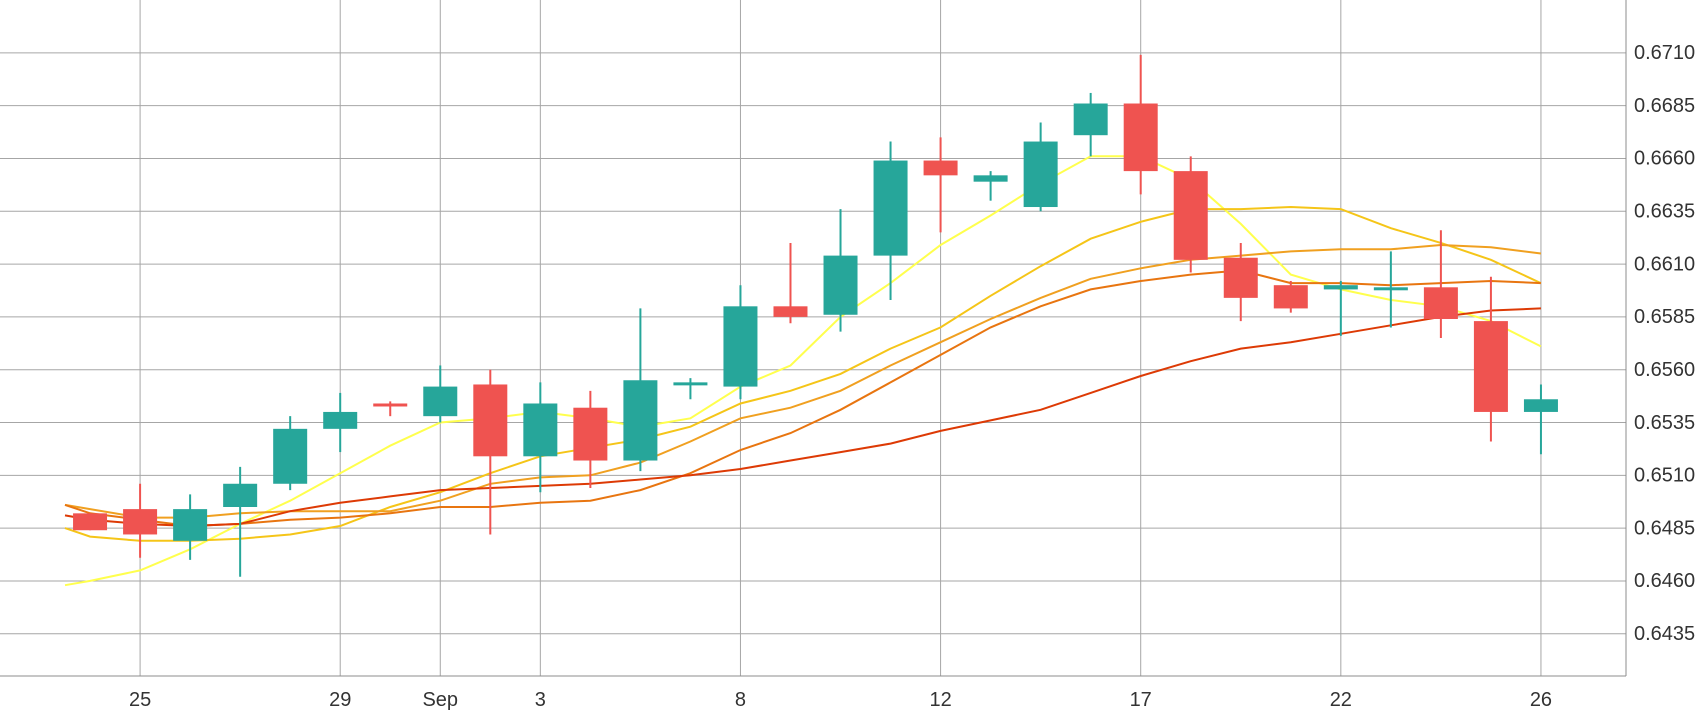 The image size is (1705, 724). Describe the element at coordinates (1664, 106) in the screenshot. I see `y-tick-label: 0.6685` at that location.